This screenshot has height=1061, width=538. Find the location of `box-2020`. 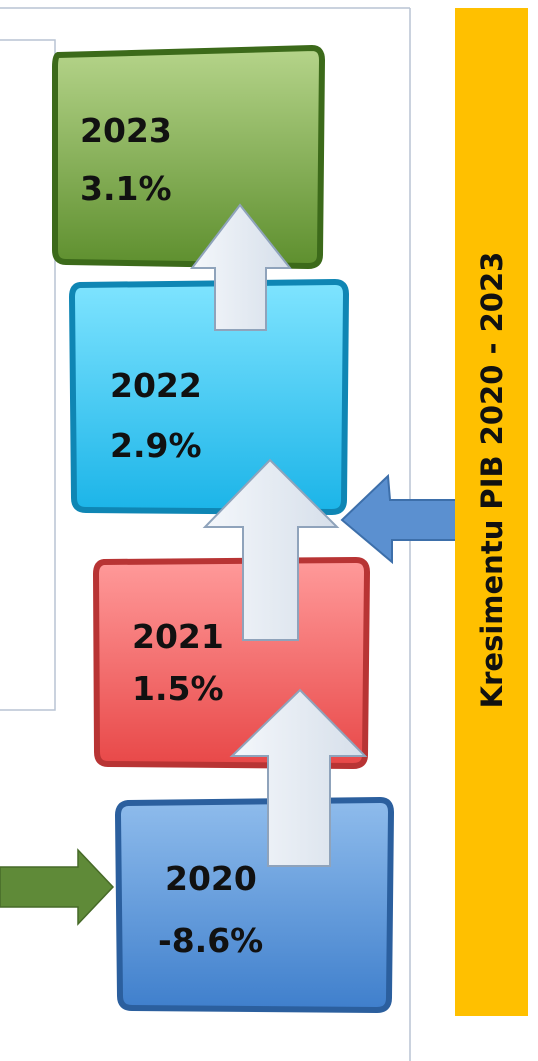

box-2020 is located at coordinates (254, 905).